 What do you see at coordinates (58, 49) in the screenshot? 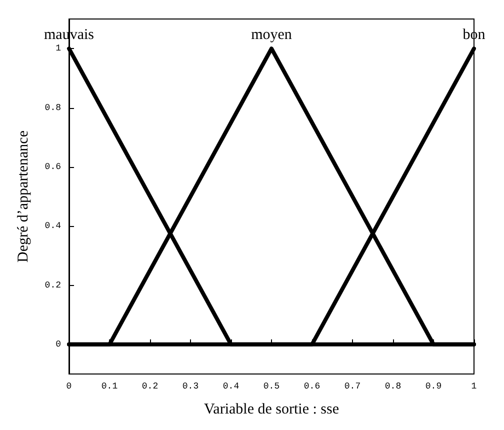
I see `y-tick-label: 1` at bounding box center [58, 49].